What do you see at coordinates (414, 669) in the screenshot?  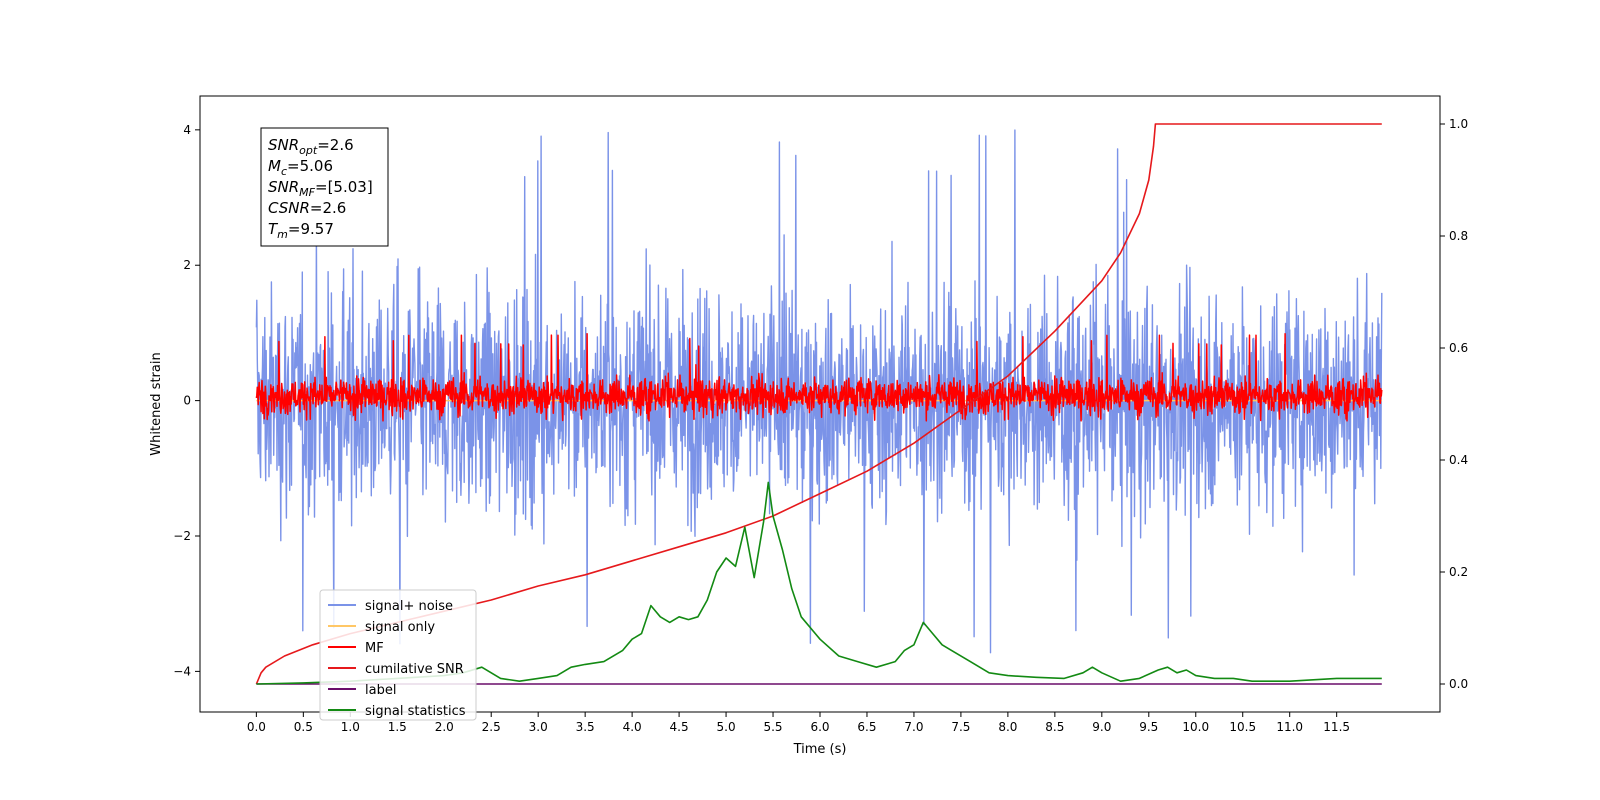 I see `legend-entry-label: cumilative SNR` at bounding box center [414, 669].